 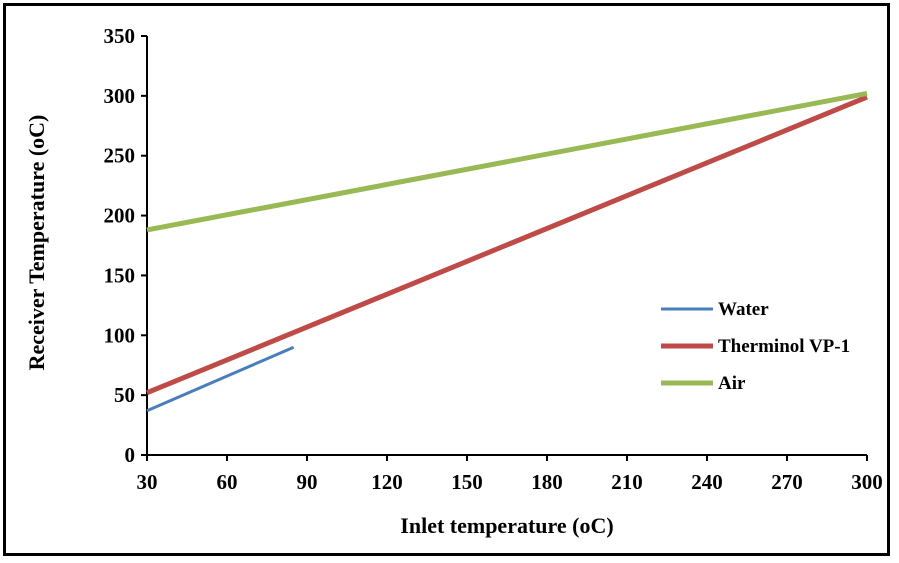 I want to click on x-tick-label: 150, so click(x=467, y=482).